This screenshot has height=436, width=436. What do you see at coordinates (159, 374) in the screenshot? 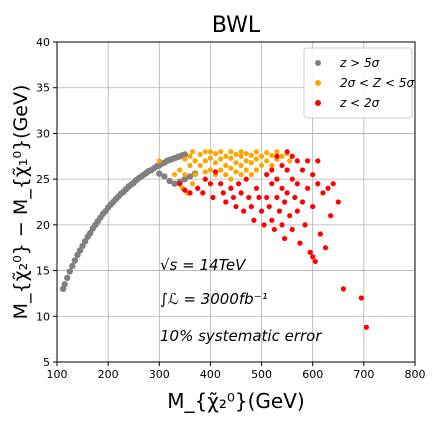
I see `x-tick-label: 300` at bounding box center [159, 374].